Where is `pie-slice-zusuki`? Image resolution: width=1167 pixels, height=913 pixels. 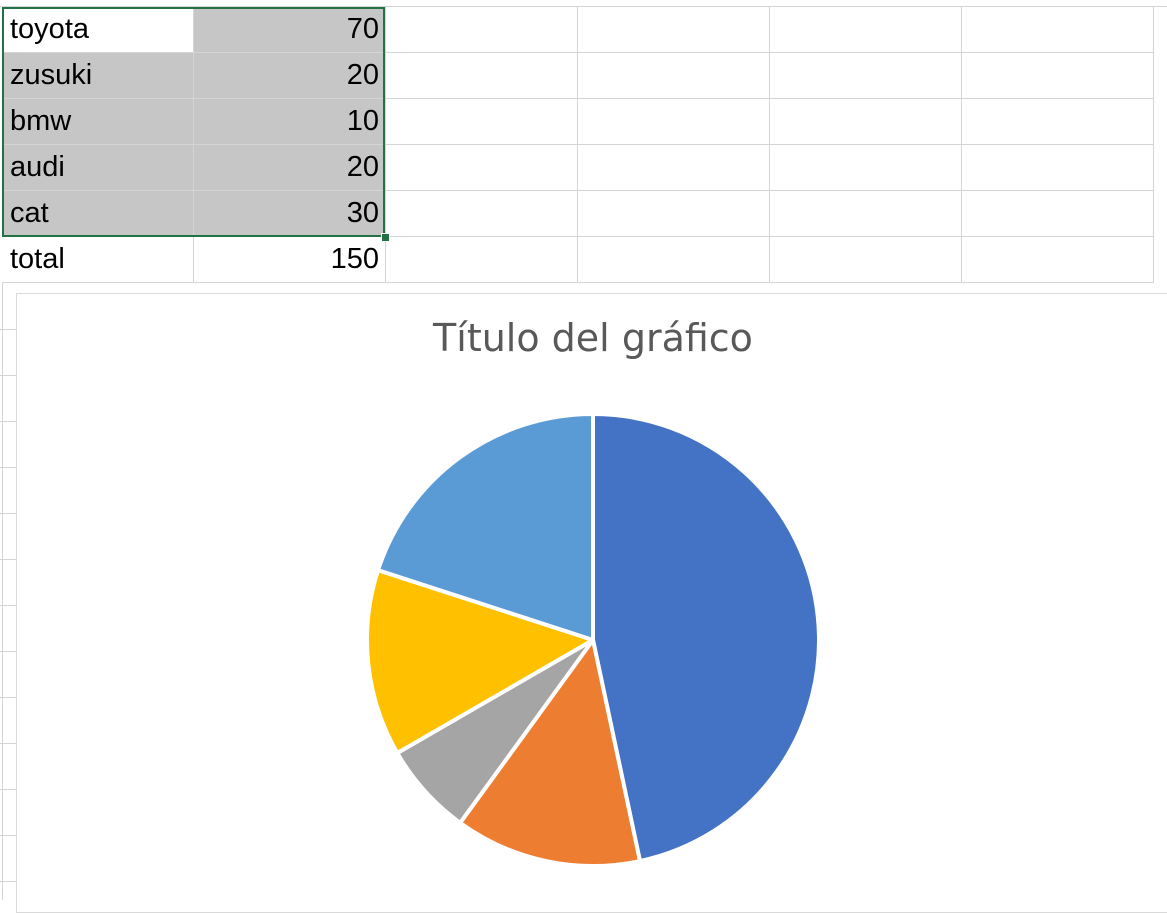 pie-slice-zusuki is located at coordinates (550, 753).